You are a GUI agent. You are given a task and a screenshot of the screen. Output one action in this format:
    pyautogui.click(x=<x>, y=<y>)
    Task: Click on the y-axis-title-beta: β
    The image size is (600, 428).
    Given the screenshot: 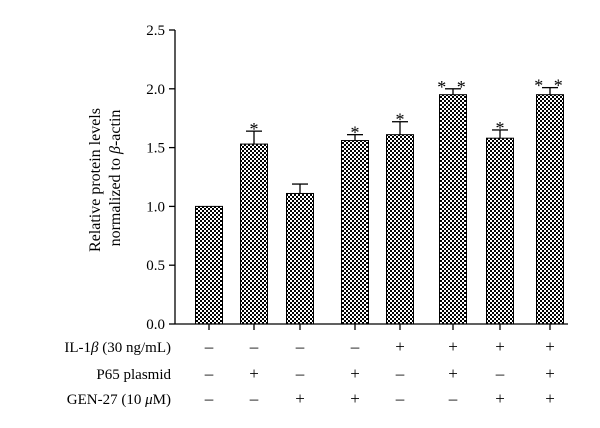 What is the action you would take?
    pyautogui.click(x=115, y=150)
    